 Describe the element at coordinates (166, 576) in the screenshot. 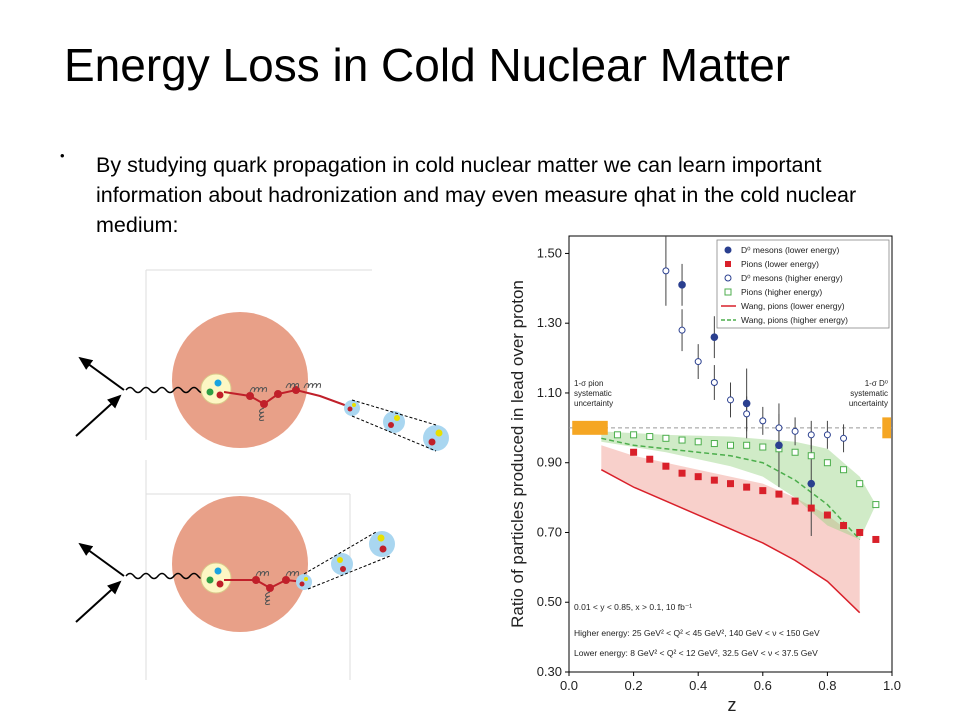

I see `photon-wave-bottom` at that location.